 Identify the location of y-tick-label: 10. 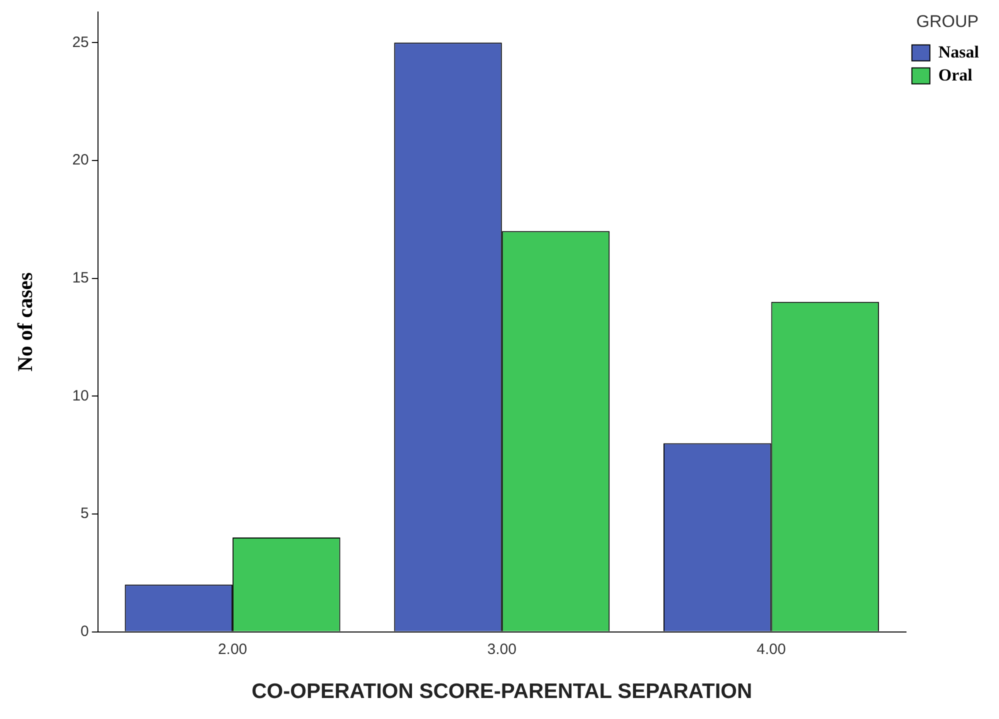
(80, 395).